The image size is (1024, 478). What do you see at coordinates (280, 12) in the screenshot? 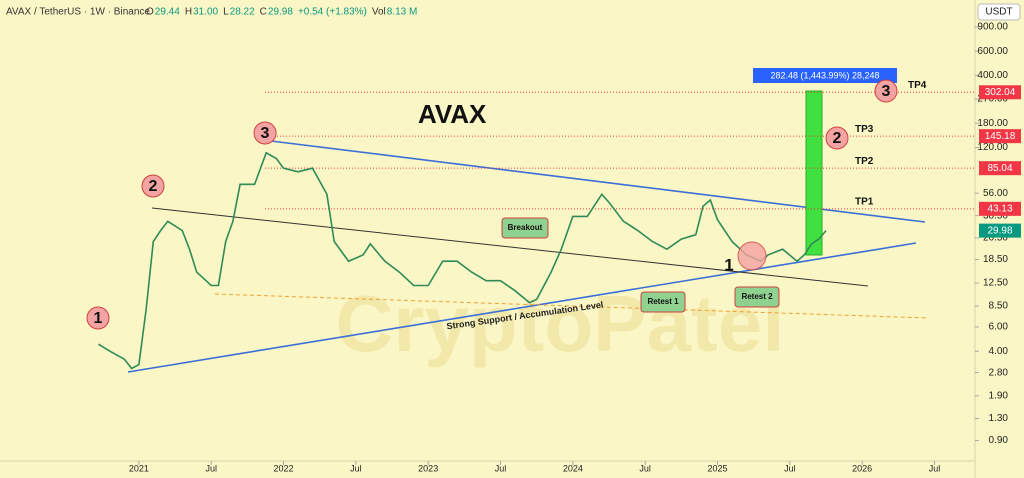
I see `header-value: 29.98` at bounding box center [280, 12].